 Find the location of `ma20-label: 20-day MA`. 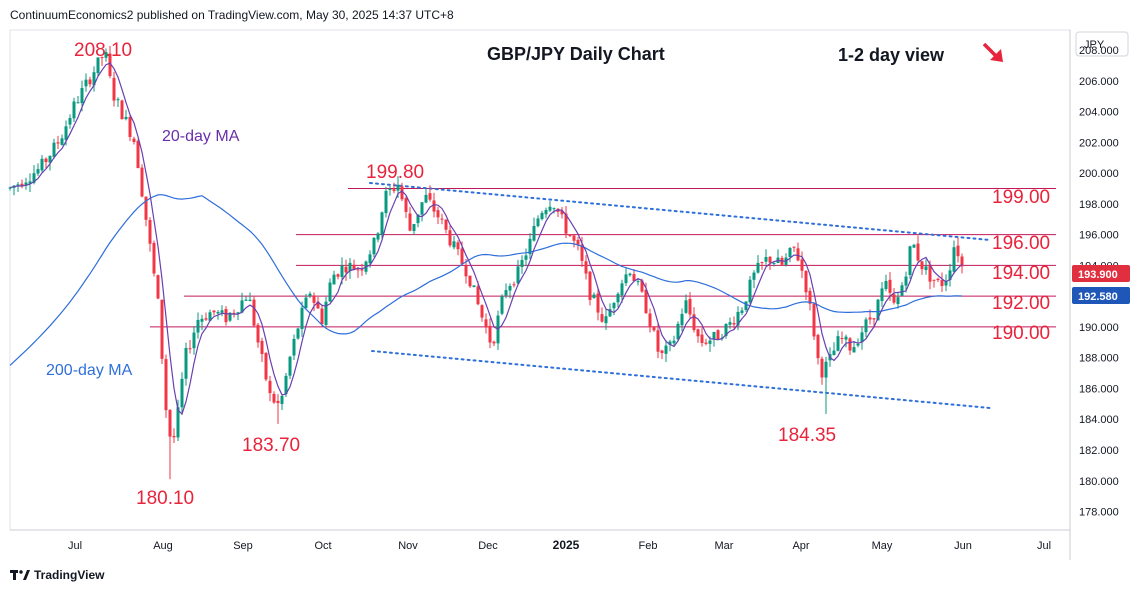

ma20-label: 20-day MA is located at coordinates (201, 136).